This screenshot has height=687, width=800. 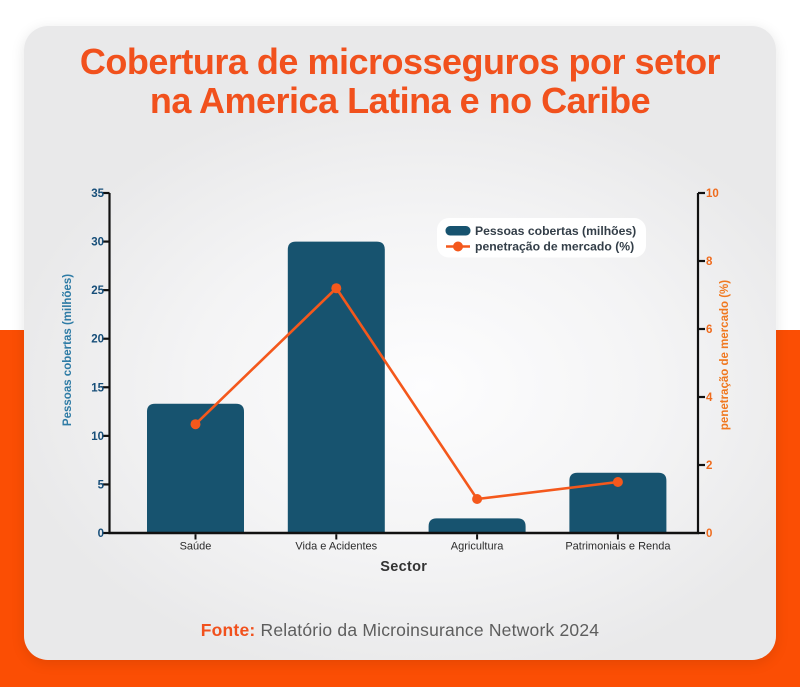 What do you see at coordinates (400, 100) in the screenshot?
I see `page-title-line2: na America Latina e no Caribe` at bounding box center [400, 100].